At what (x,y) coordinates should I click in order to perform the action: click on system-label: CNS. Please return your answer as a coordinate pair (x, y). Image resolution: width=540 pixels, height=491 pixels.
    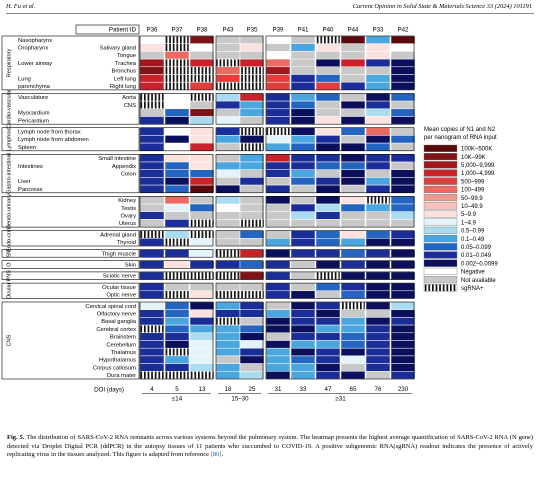
    Looking at the image, I should click on (9, 340).